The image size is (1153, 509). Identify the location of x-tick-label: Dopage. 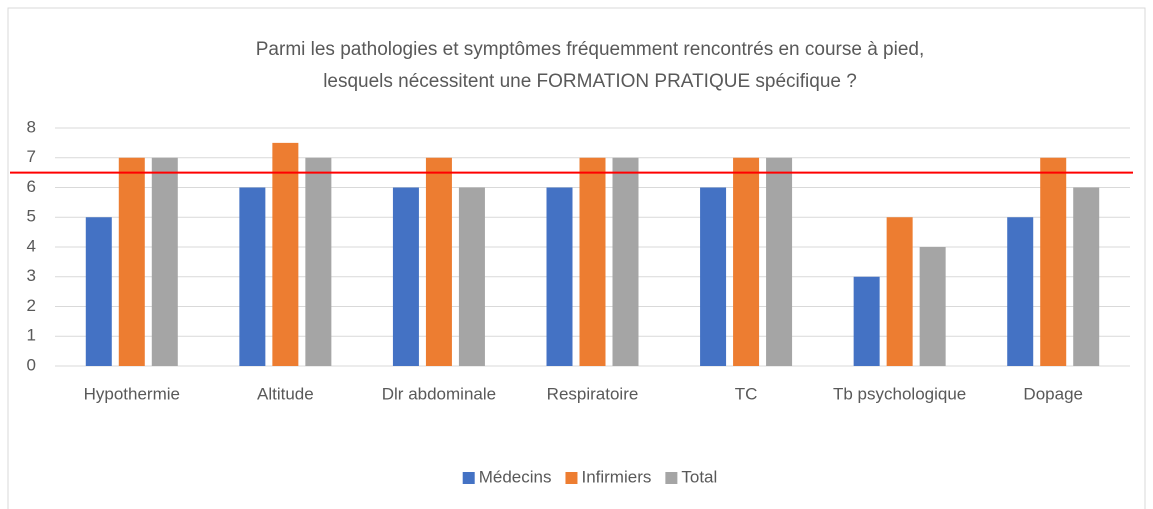
(1053, 393).